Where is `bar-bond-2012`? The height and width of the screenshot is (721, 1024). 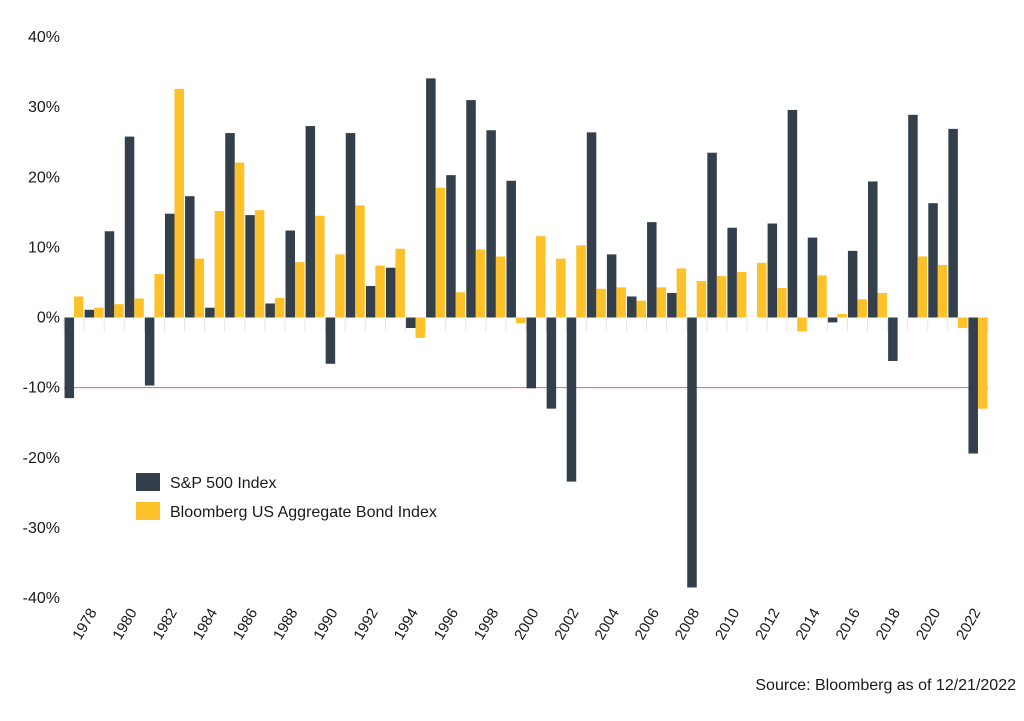
bar-bond-2012 is located at coordinates (782, 303).